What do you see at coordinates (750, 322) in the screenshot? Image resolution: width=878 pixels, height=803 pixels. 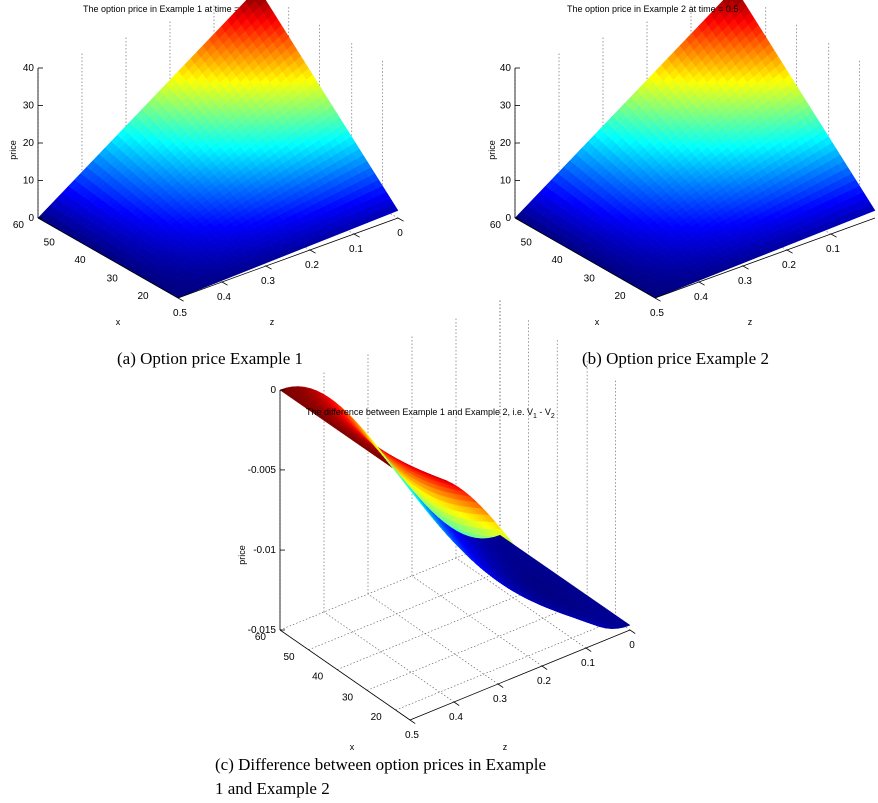 I see `plot-b-z-axis-label: z` at bounding box center [750, 322].